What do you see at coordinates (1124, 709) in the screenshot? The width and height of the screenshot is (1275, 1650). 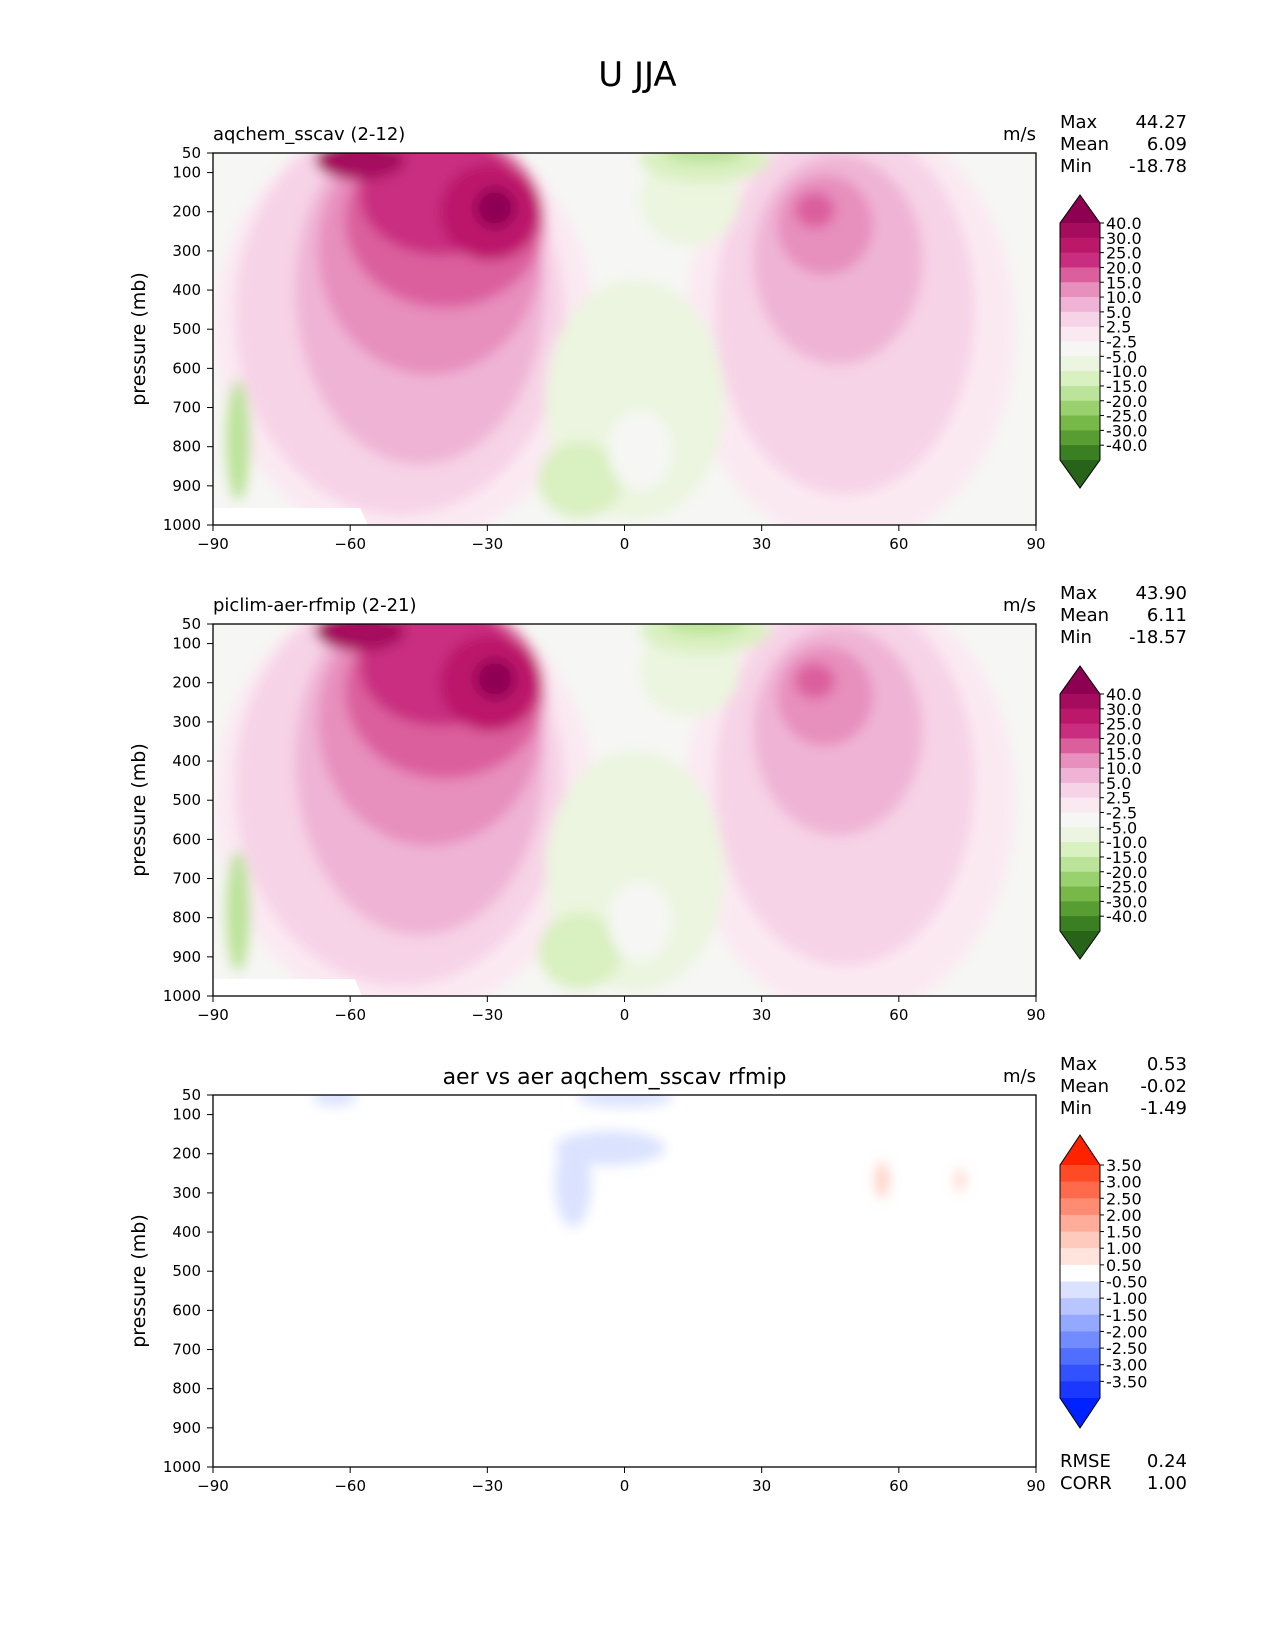 I see `colorbar-tick-label: 30.0` at bounding box center [1124, 709].